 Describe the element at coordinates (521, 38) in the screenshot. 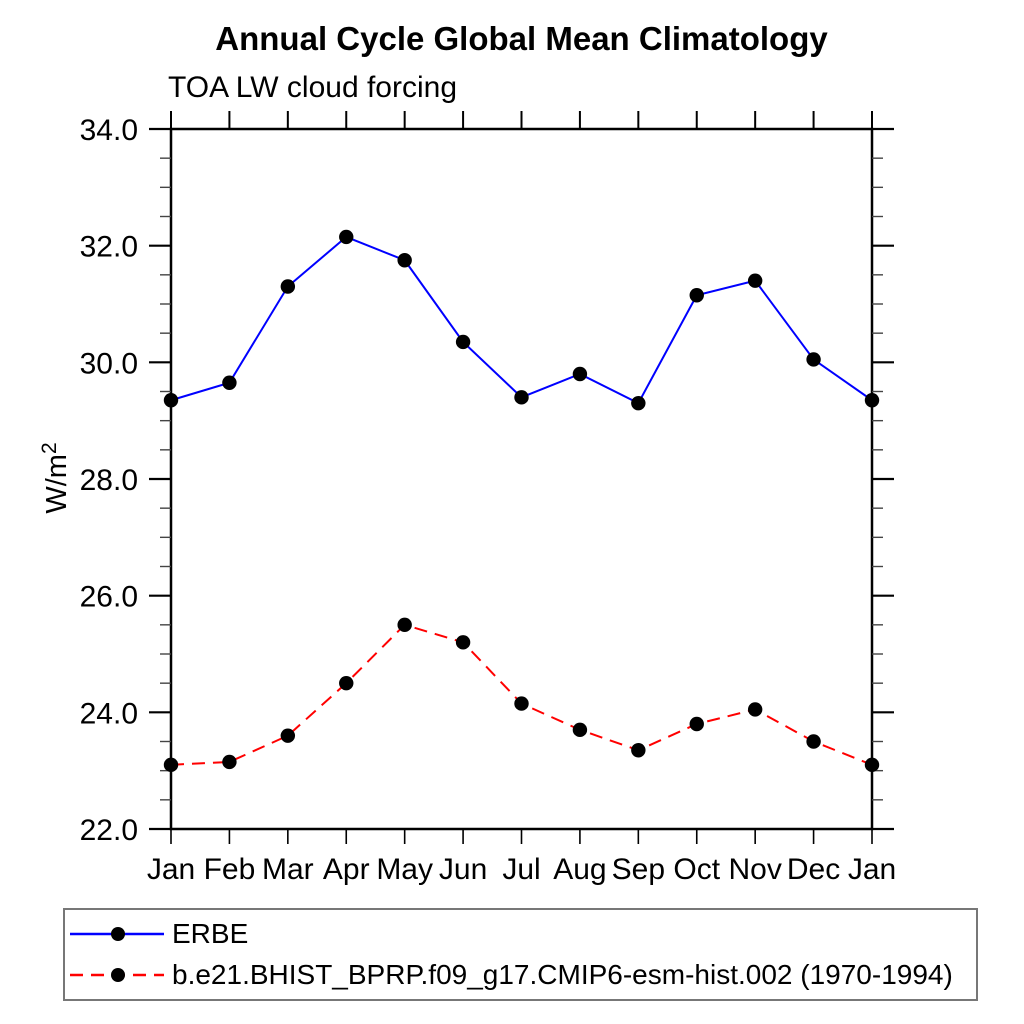

I see `chart-title: Annual Cycle Global Mean Climatology` at that location.